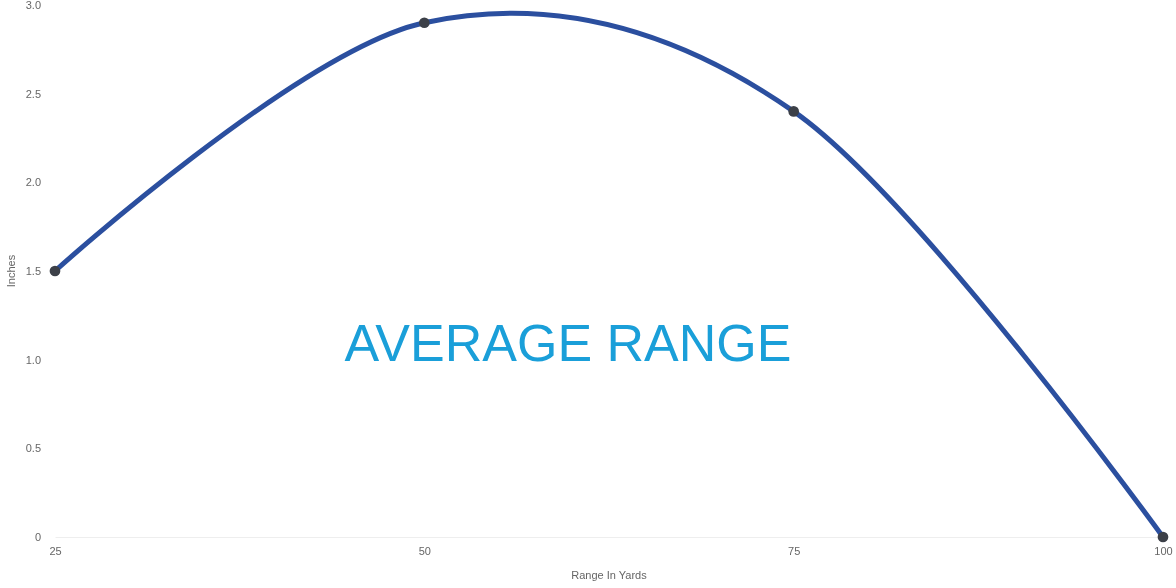  What do you see at coordinates (794, 550) in the screenshot?
I see `x-tick-label: 75` at bounding box center [794, 550].